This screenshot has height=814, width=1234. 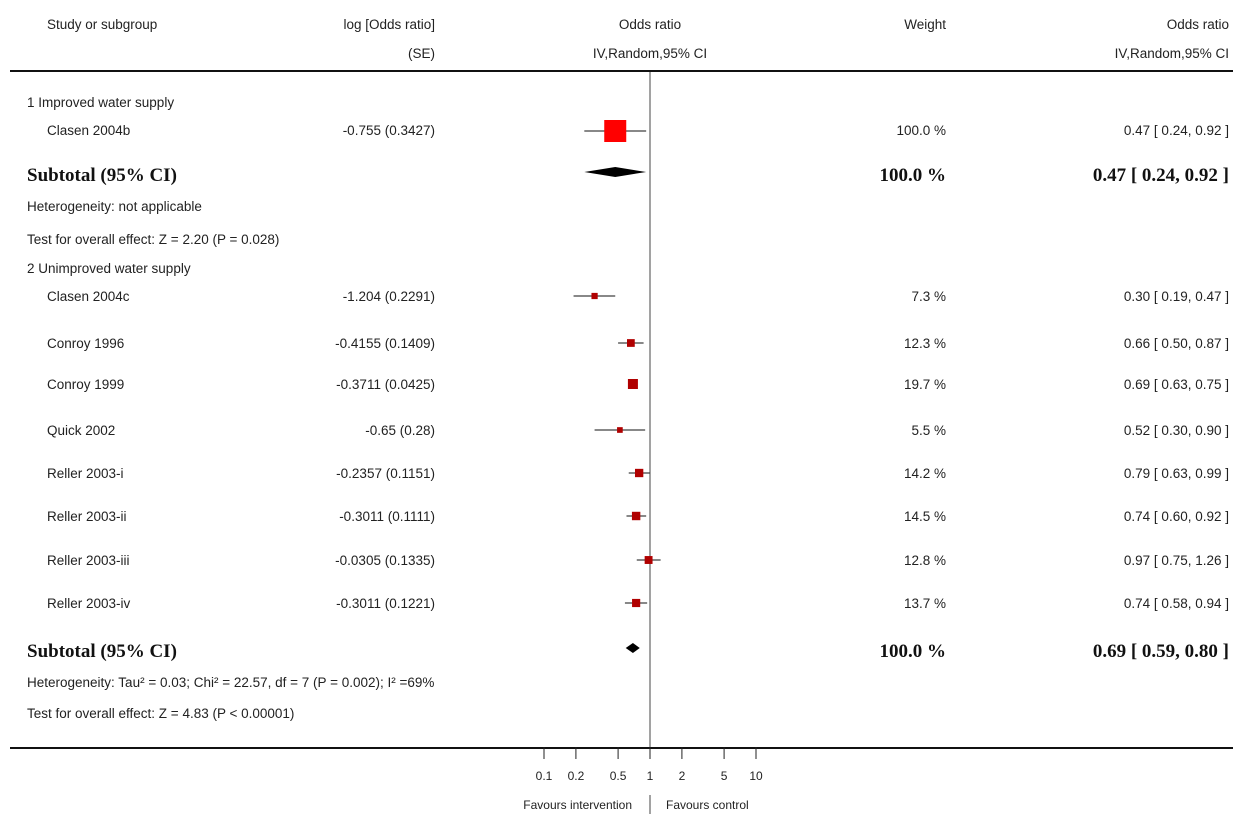 What do you see at coordinates (385, 603) in the screenshot?
I see `study-logor: -0.3011 (0.1221)` at bounding box center [385, 603].